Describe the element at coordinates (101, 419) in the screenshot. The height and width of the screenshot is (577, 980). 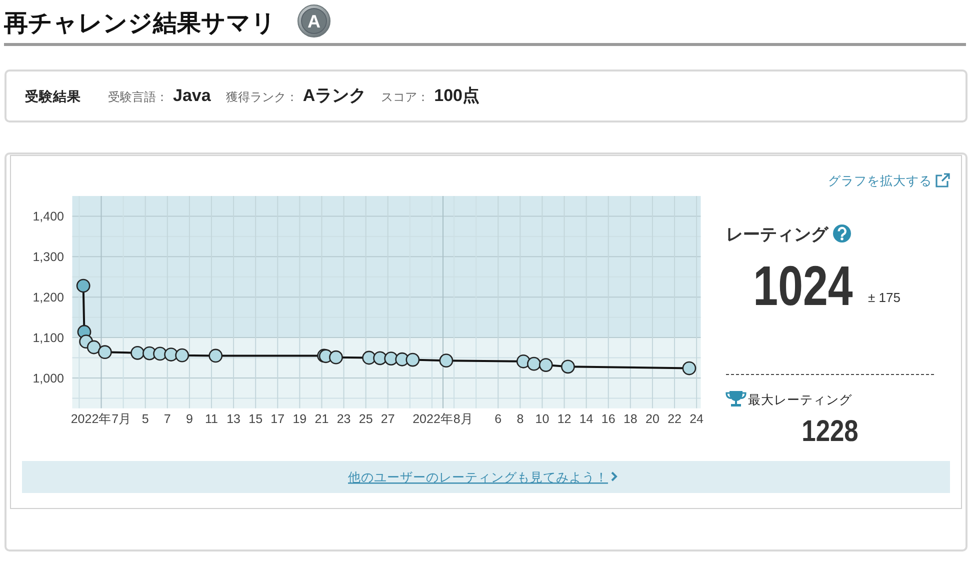
I see `x-tick-label: 2022年7月` at that location.